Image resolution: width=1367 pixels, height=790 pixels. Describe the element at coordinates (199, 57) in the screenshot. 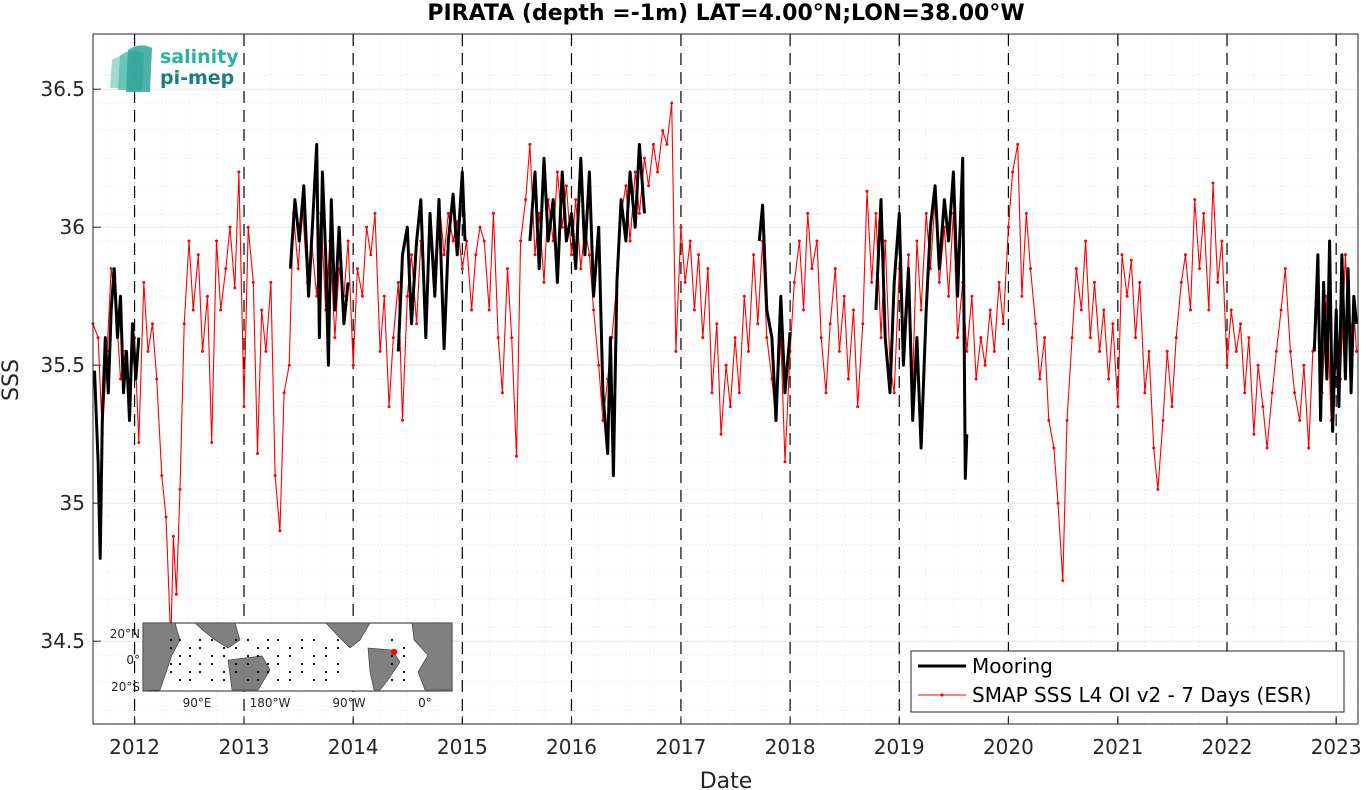

I see `logo-text-line1: salinity` at that location.